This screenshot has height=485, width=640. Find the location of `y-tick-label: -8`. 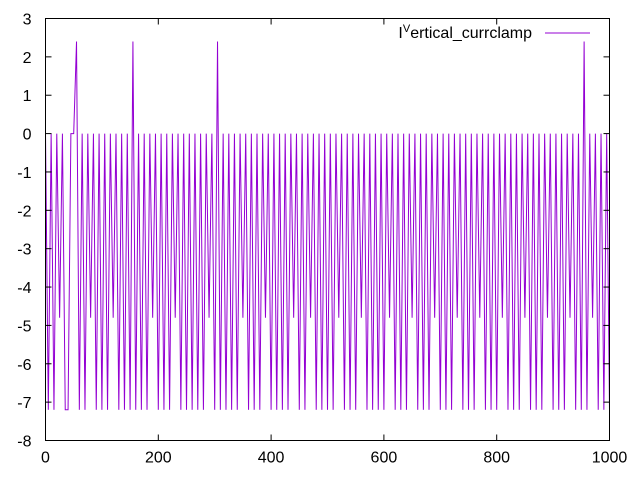

y-tick-label: -8 is located at coordinates (24, 442).